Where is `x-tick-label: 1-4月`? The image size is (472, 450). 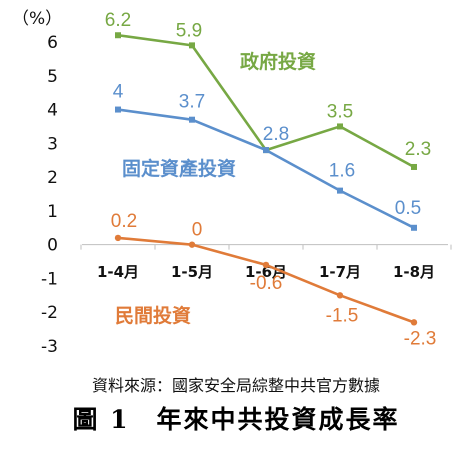
x-tick-label: 1-4月 is located at coordinates (118, 272).